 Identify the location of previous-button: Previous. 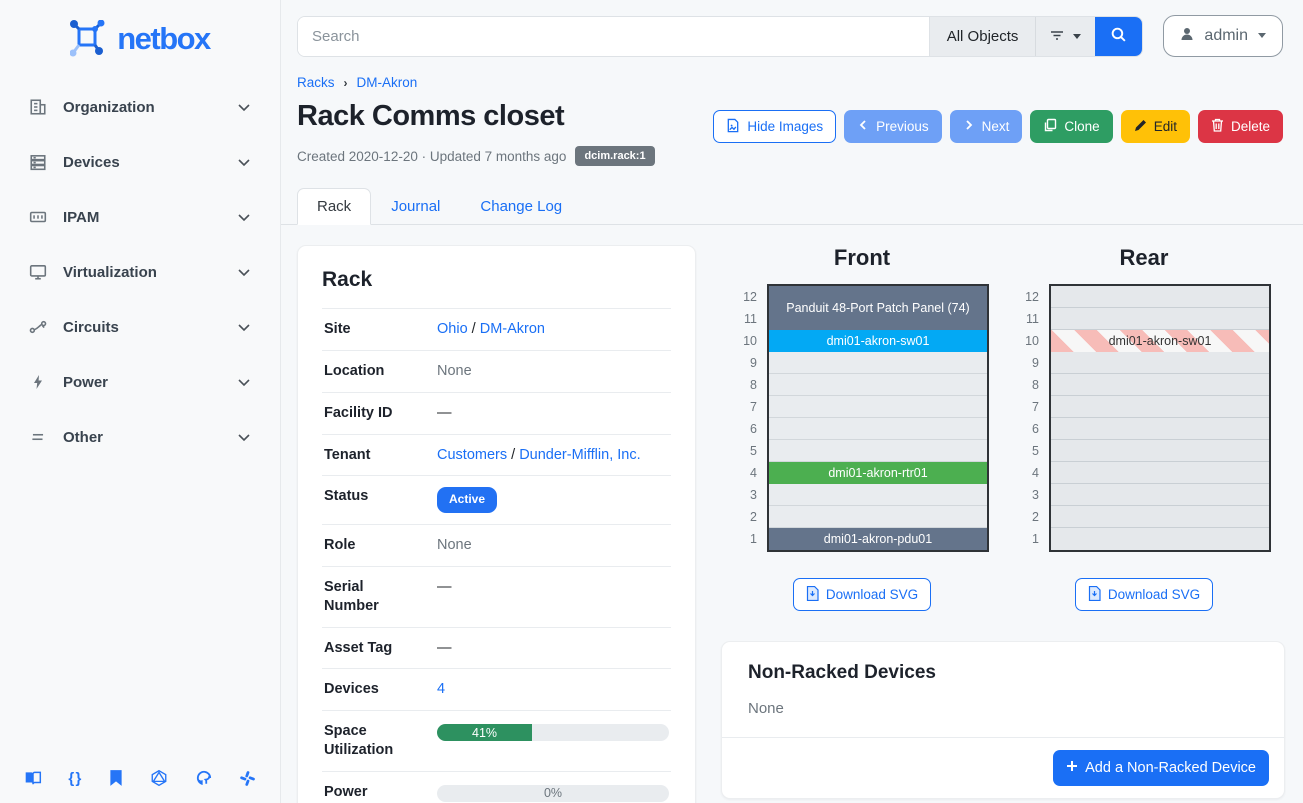
(893, 126).